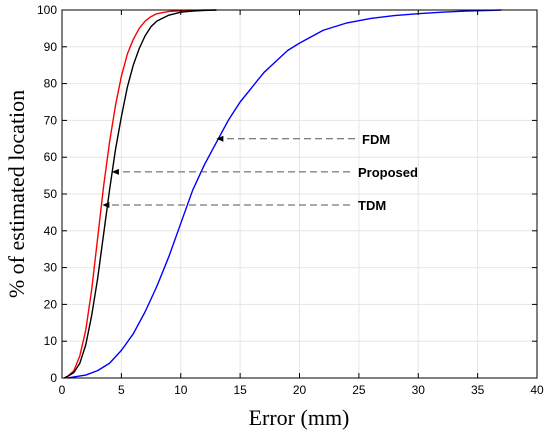 This screenshot has height=442, width=550. What do you see at coordinates (376, 139) in the screenshot?
I see `annotation-label-fdm: FDM` at bounding box center [376, 139].